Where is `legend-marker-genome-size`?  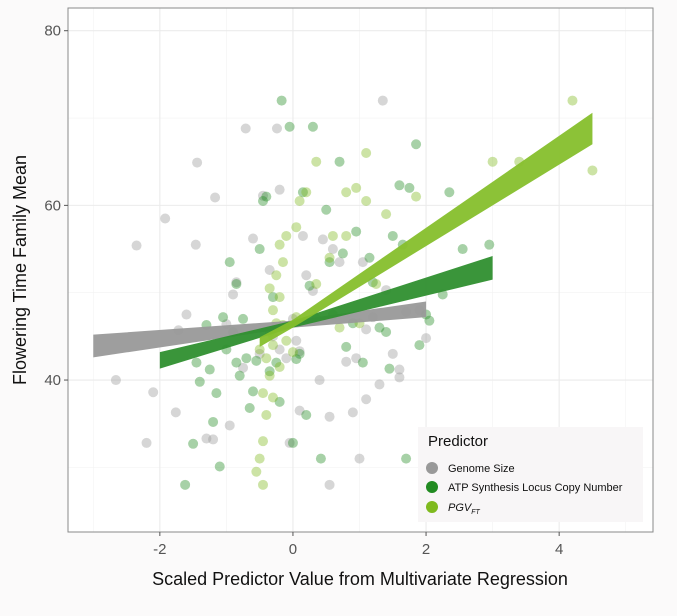
legend-marker-genome-size is located at coordinates (432, 468).